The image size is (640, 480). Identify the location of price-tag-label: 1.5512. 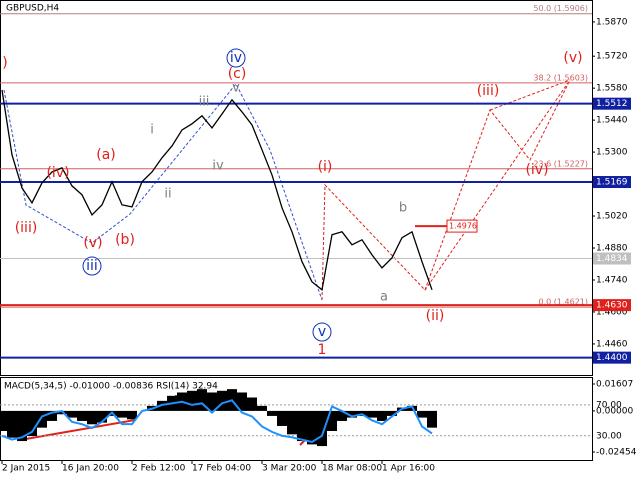
(612, 104).